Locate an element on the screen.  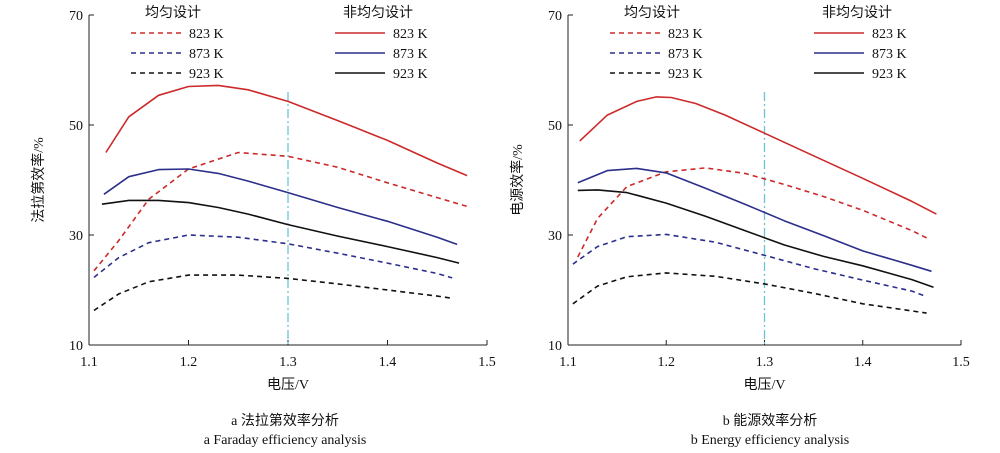
caption-b-cn: b 能源效率分析 is located at coordinates (770, 421).